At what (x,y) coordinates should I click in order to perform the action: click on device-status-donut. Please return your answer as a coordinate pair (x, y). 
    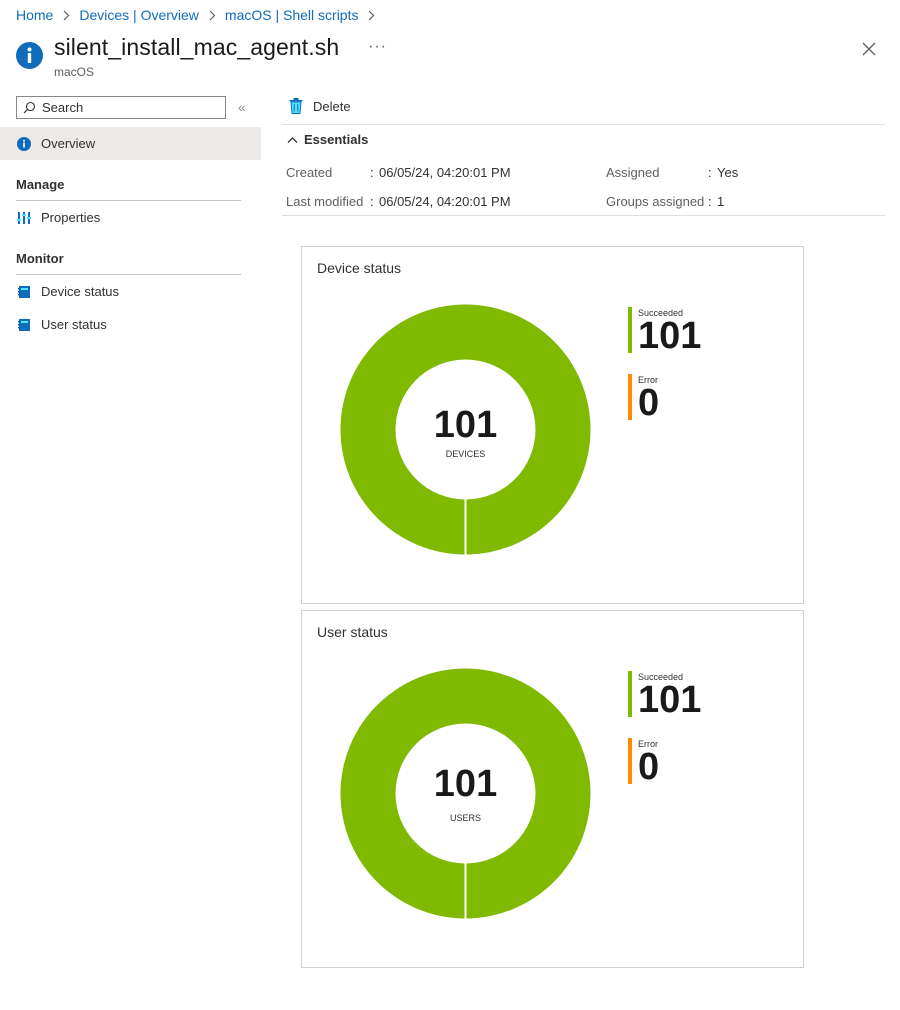
    Looking at the image, I should click on (465, 429).